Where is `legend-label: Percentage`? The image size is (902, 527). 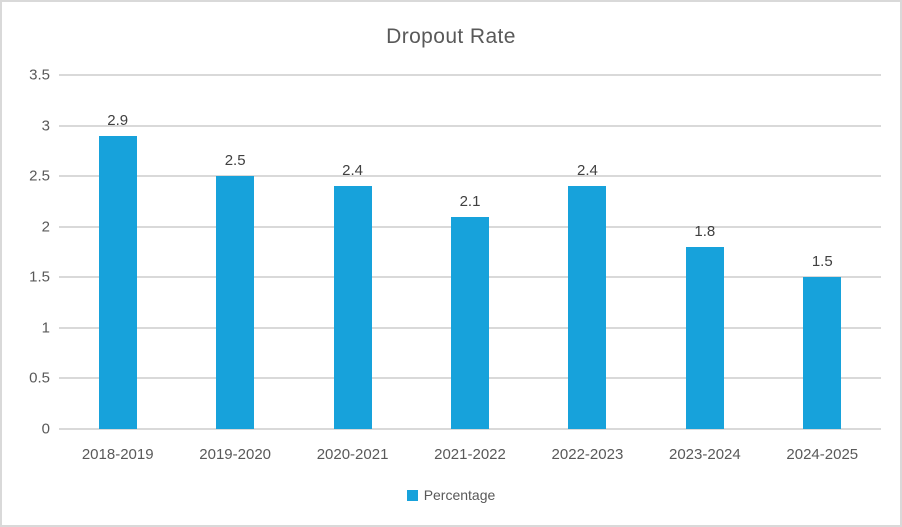 legend-label: Percentage is located at coordinates (459, 495).